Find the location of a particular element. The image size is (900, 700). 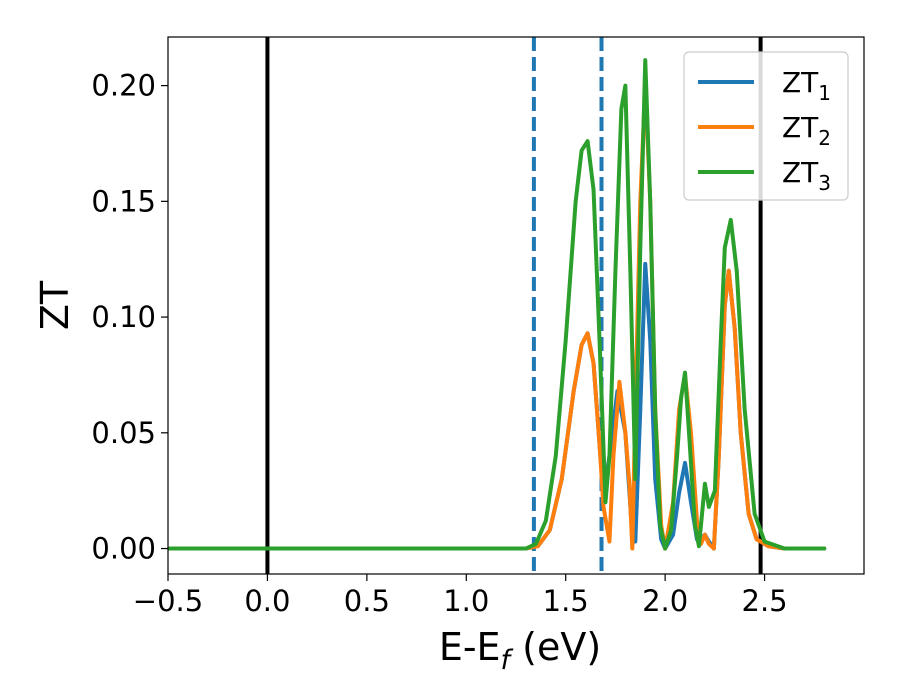

x-tick-label: 0.5 is located at coordinates (367, 601).